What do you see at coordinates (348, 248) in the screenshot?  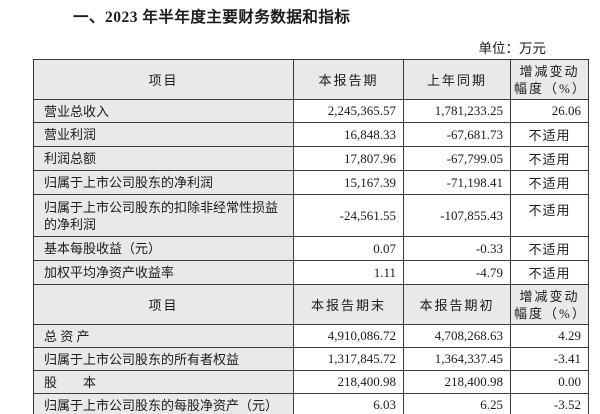 I see `row-current-value: 0.07` at bounding box center [348, 248].